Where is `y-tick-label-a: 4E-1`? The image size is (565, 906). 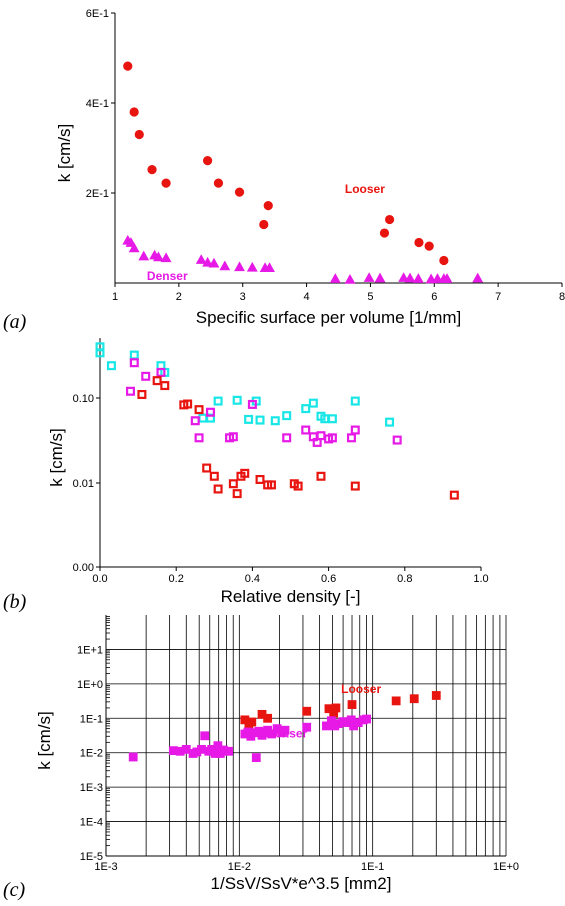 y-tick-label-a: 4E-1 is located at coordinates (97, 104).